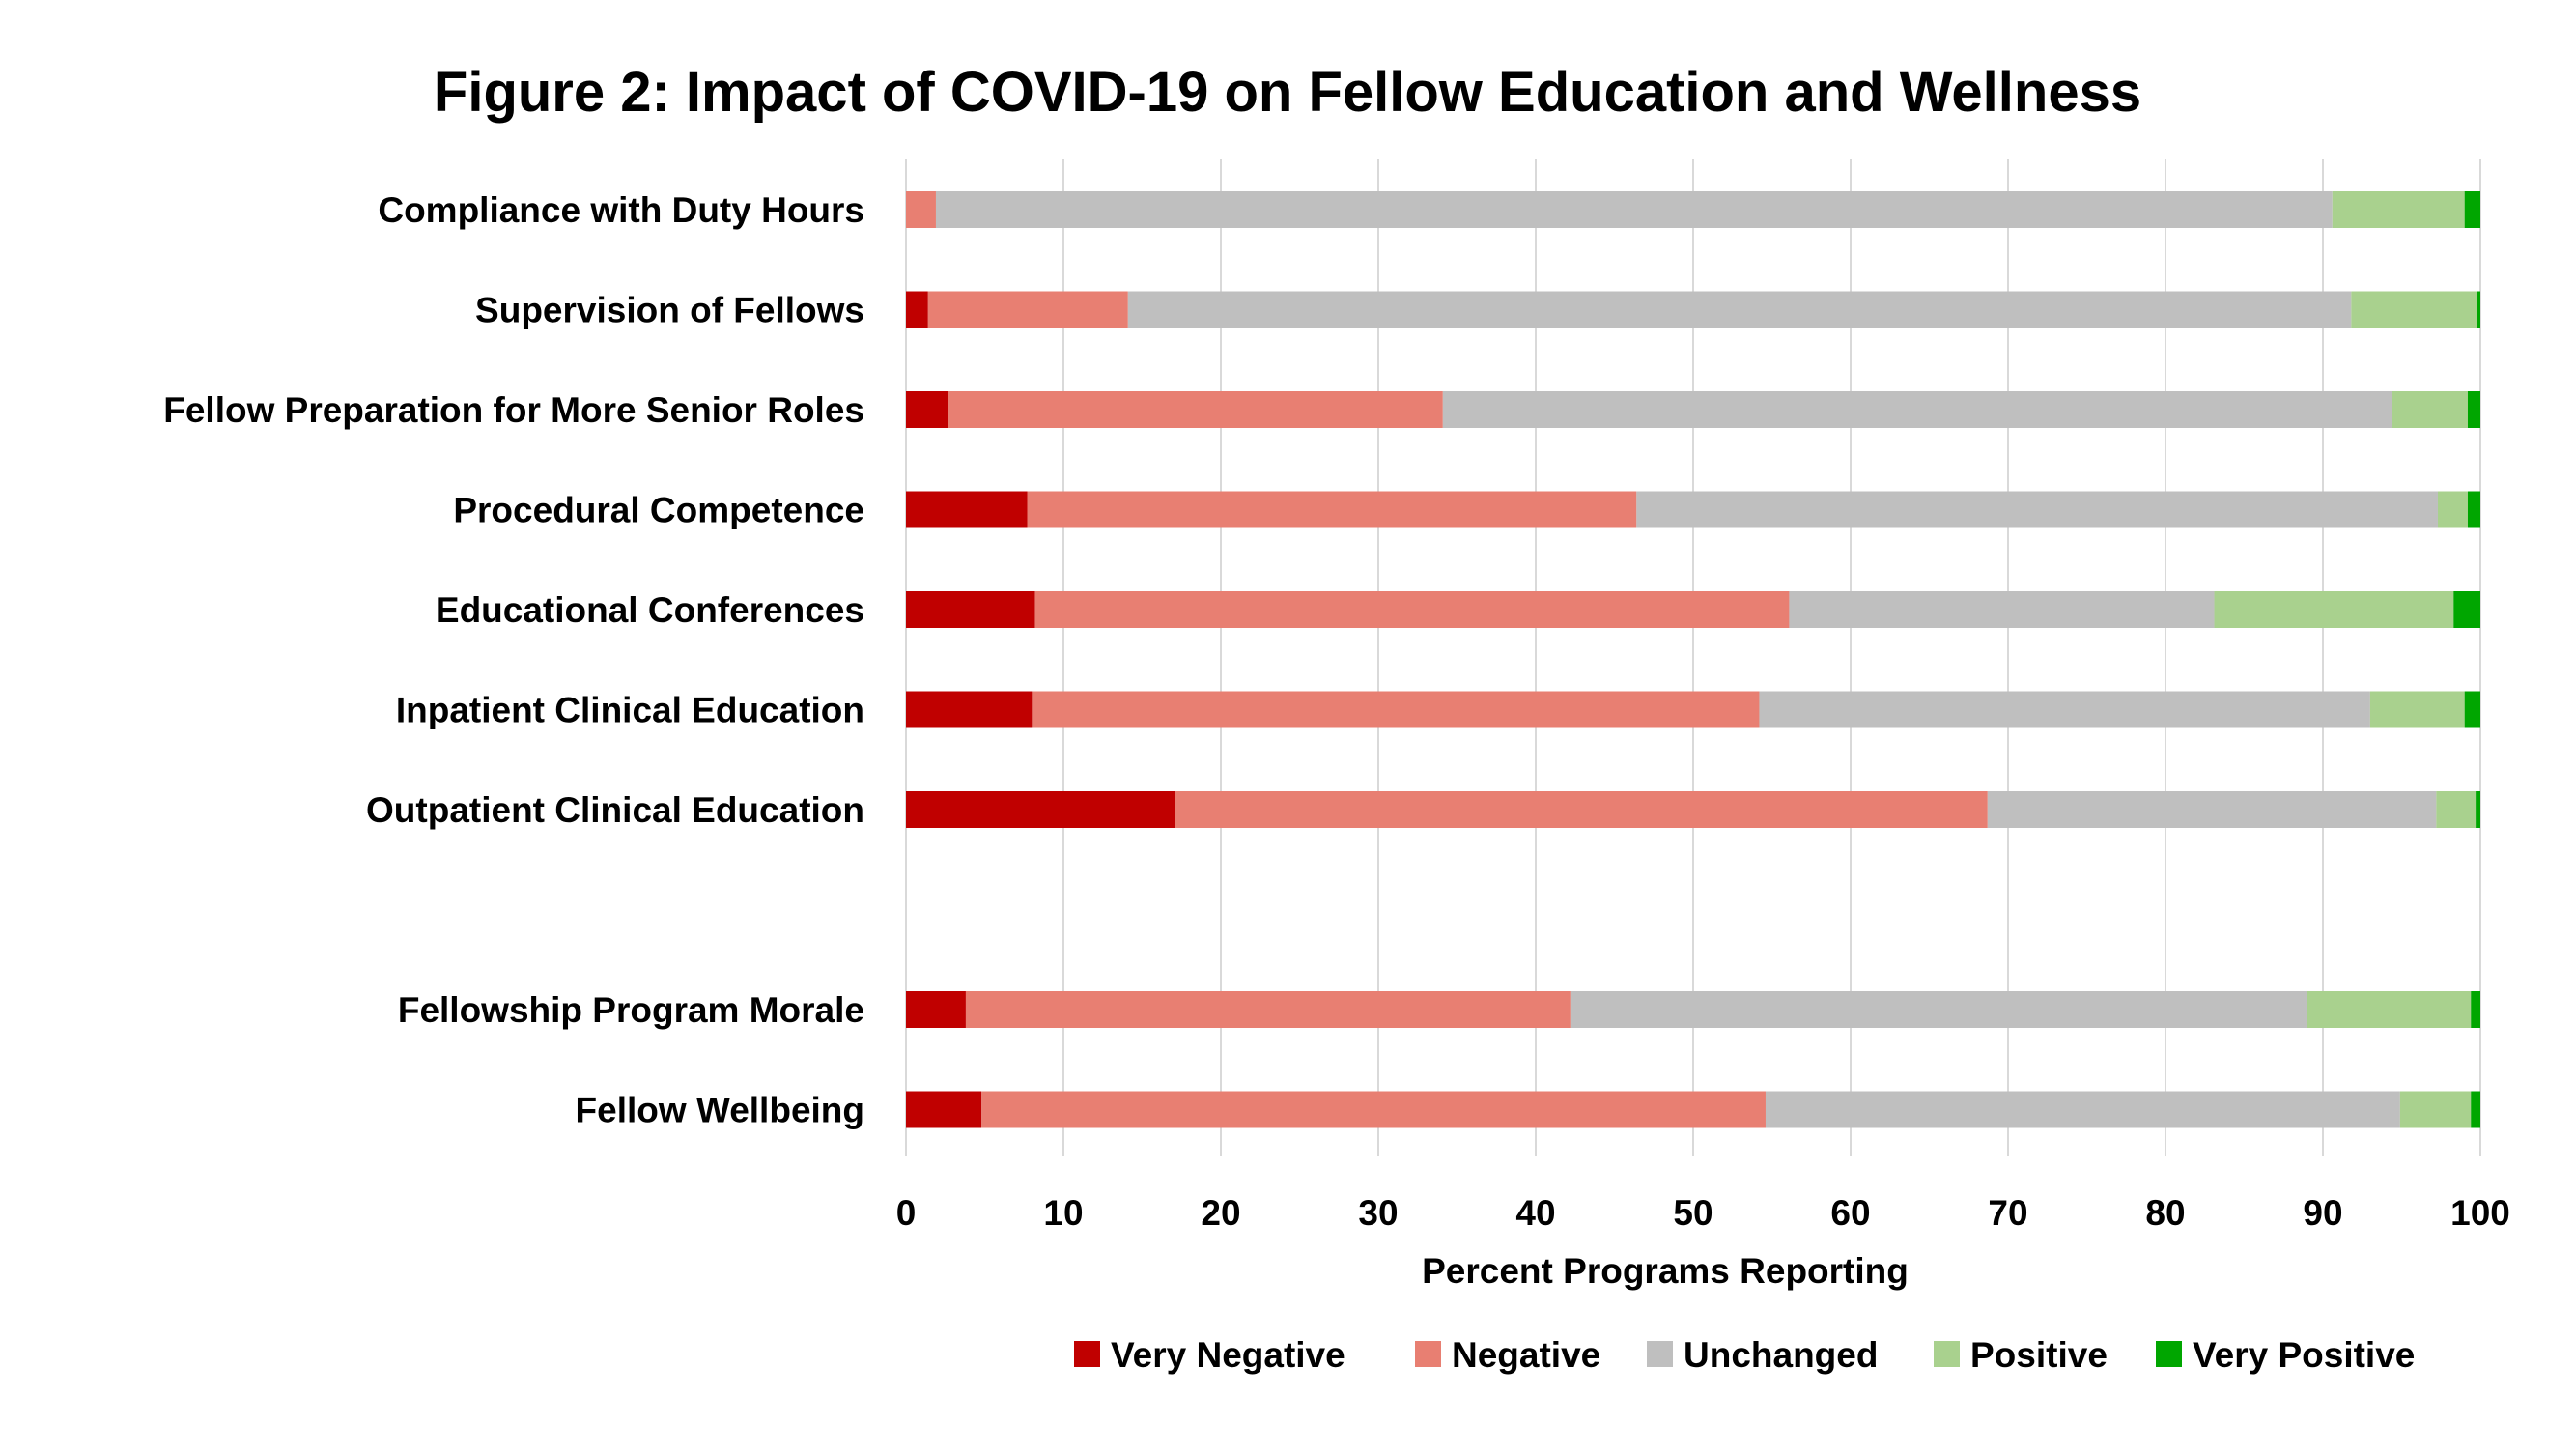 Image resolution: width=2576 pixels, height=1454 pixels. I want to click on x-tick-label: 20, so click(1220, 1213).